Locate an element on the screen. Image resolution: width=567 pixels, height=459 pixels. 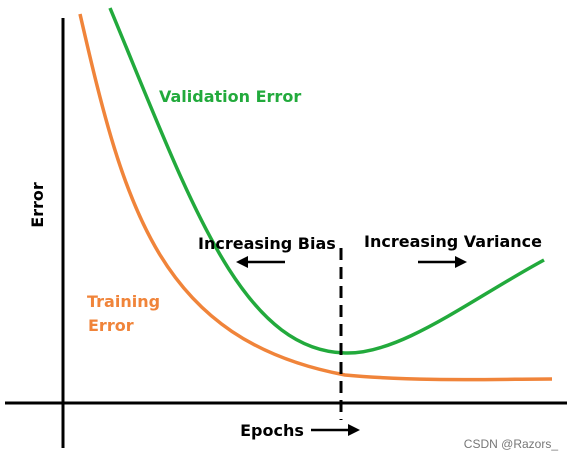
x-axis-label: Epochs is located at coordinates (272, 430).